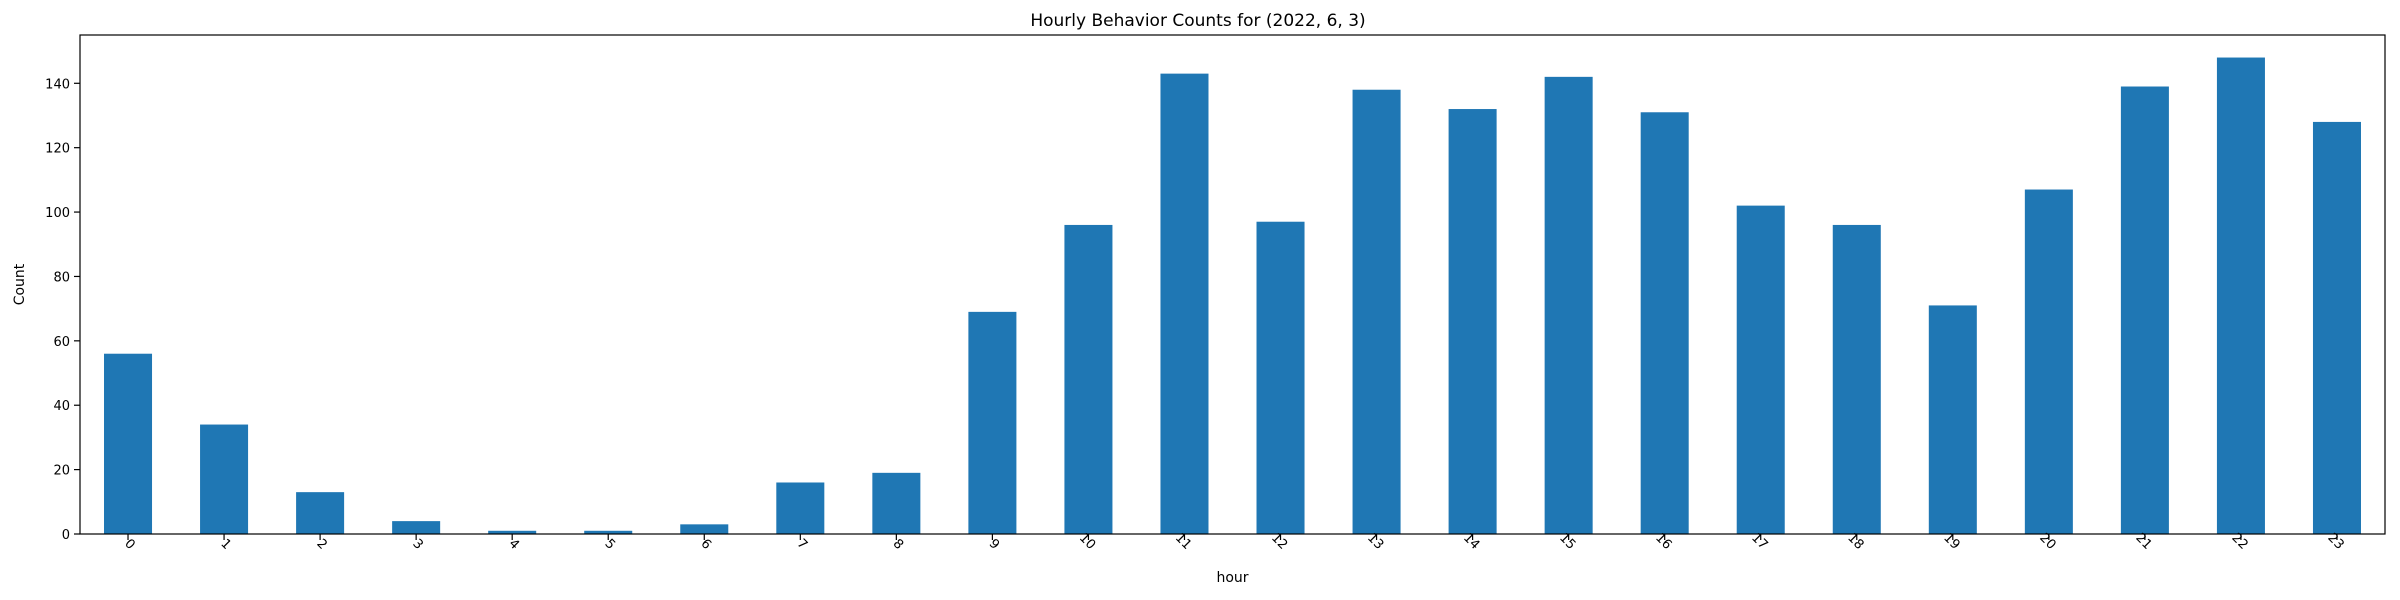  I want to click on y-tick-label: 60, so click(61, 342).